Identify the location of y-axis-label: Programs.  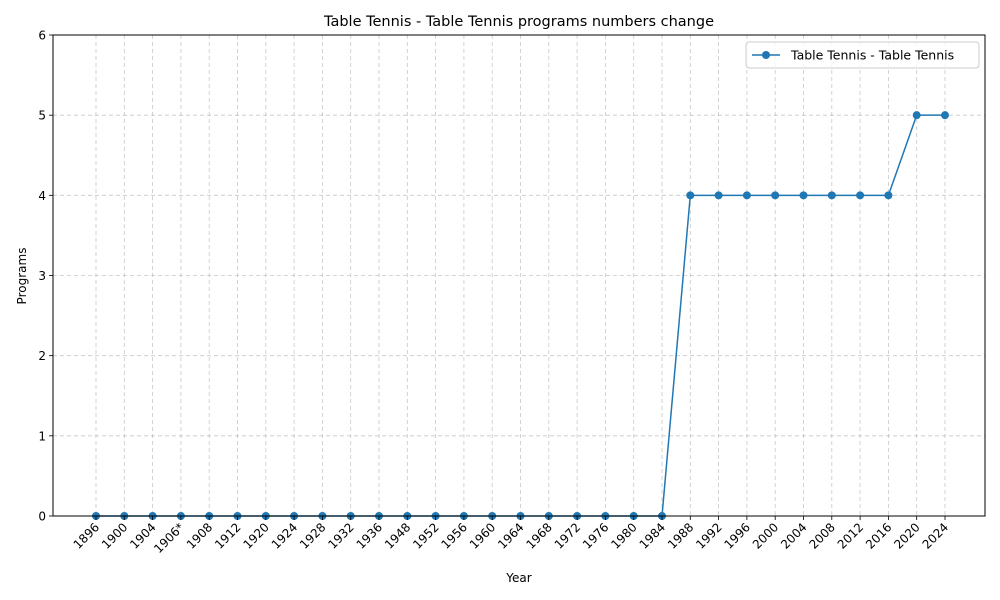
(22, 276).